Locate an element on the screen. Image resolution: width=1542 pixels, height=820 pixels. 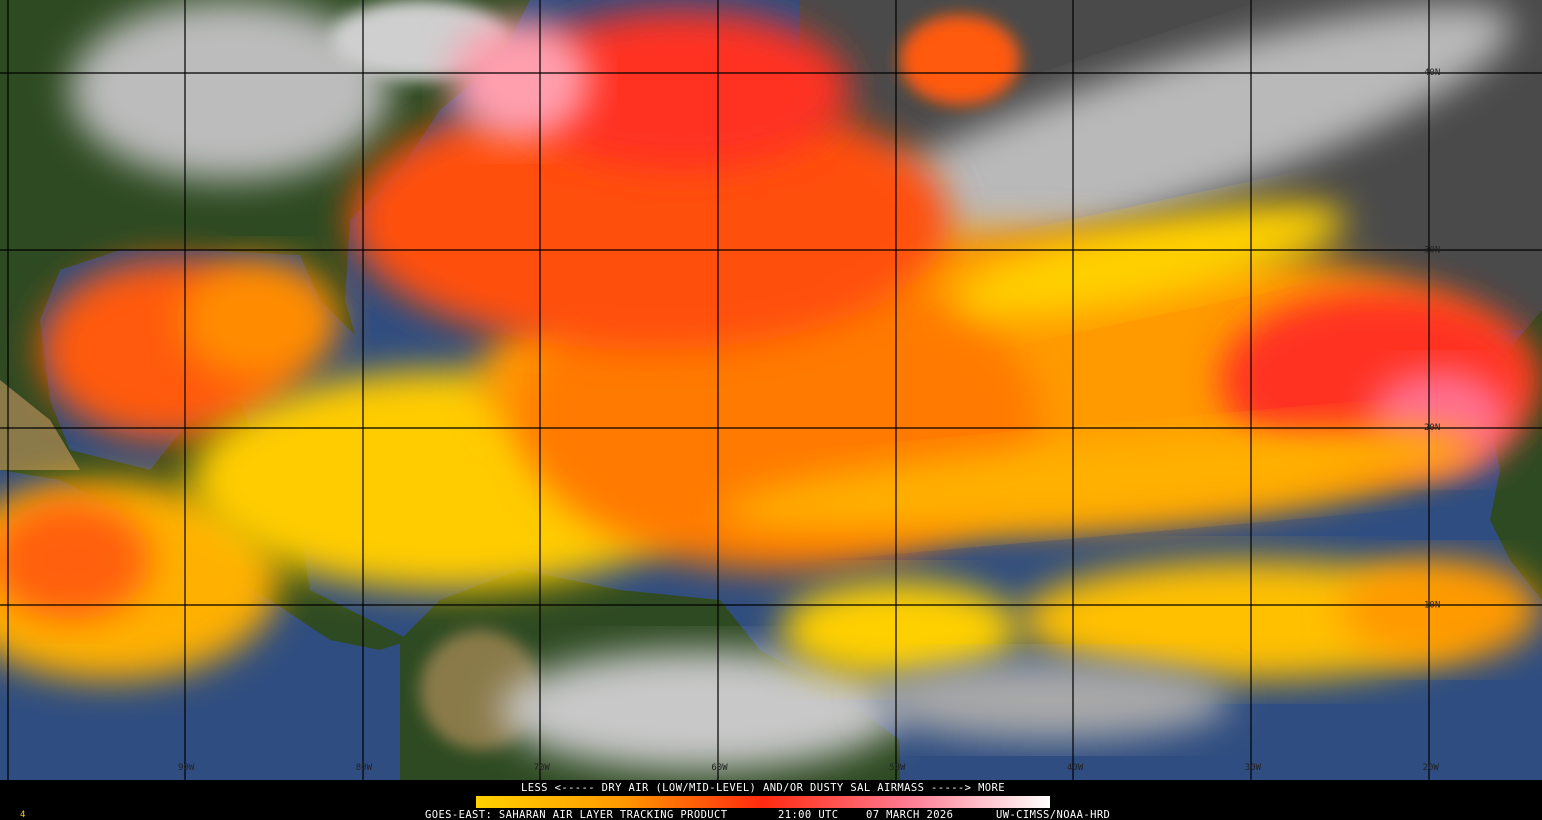
corner-label: 4 is located at coordinates (22, 815).